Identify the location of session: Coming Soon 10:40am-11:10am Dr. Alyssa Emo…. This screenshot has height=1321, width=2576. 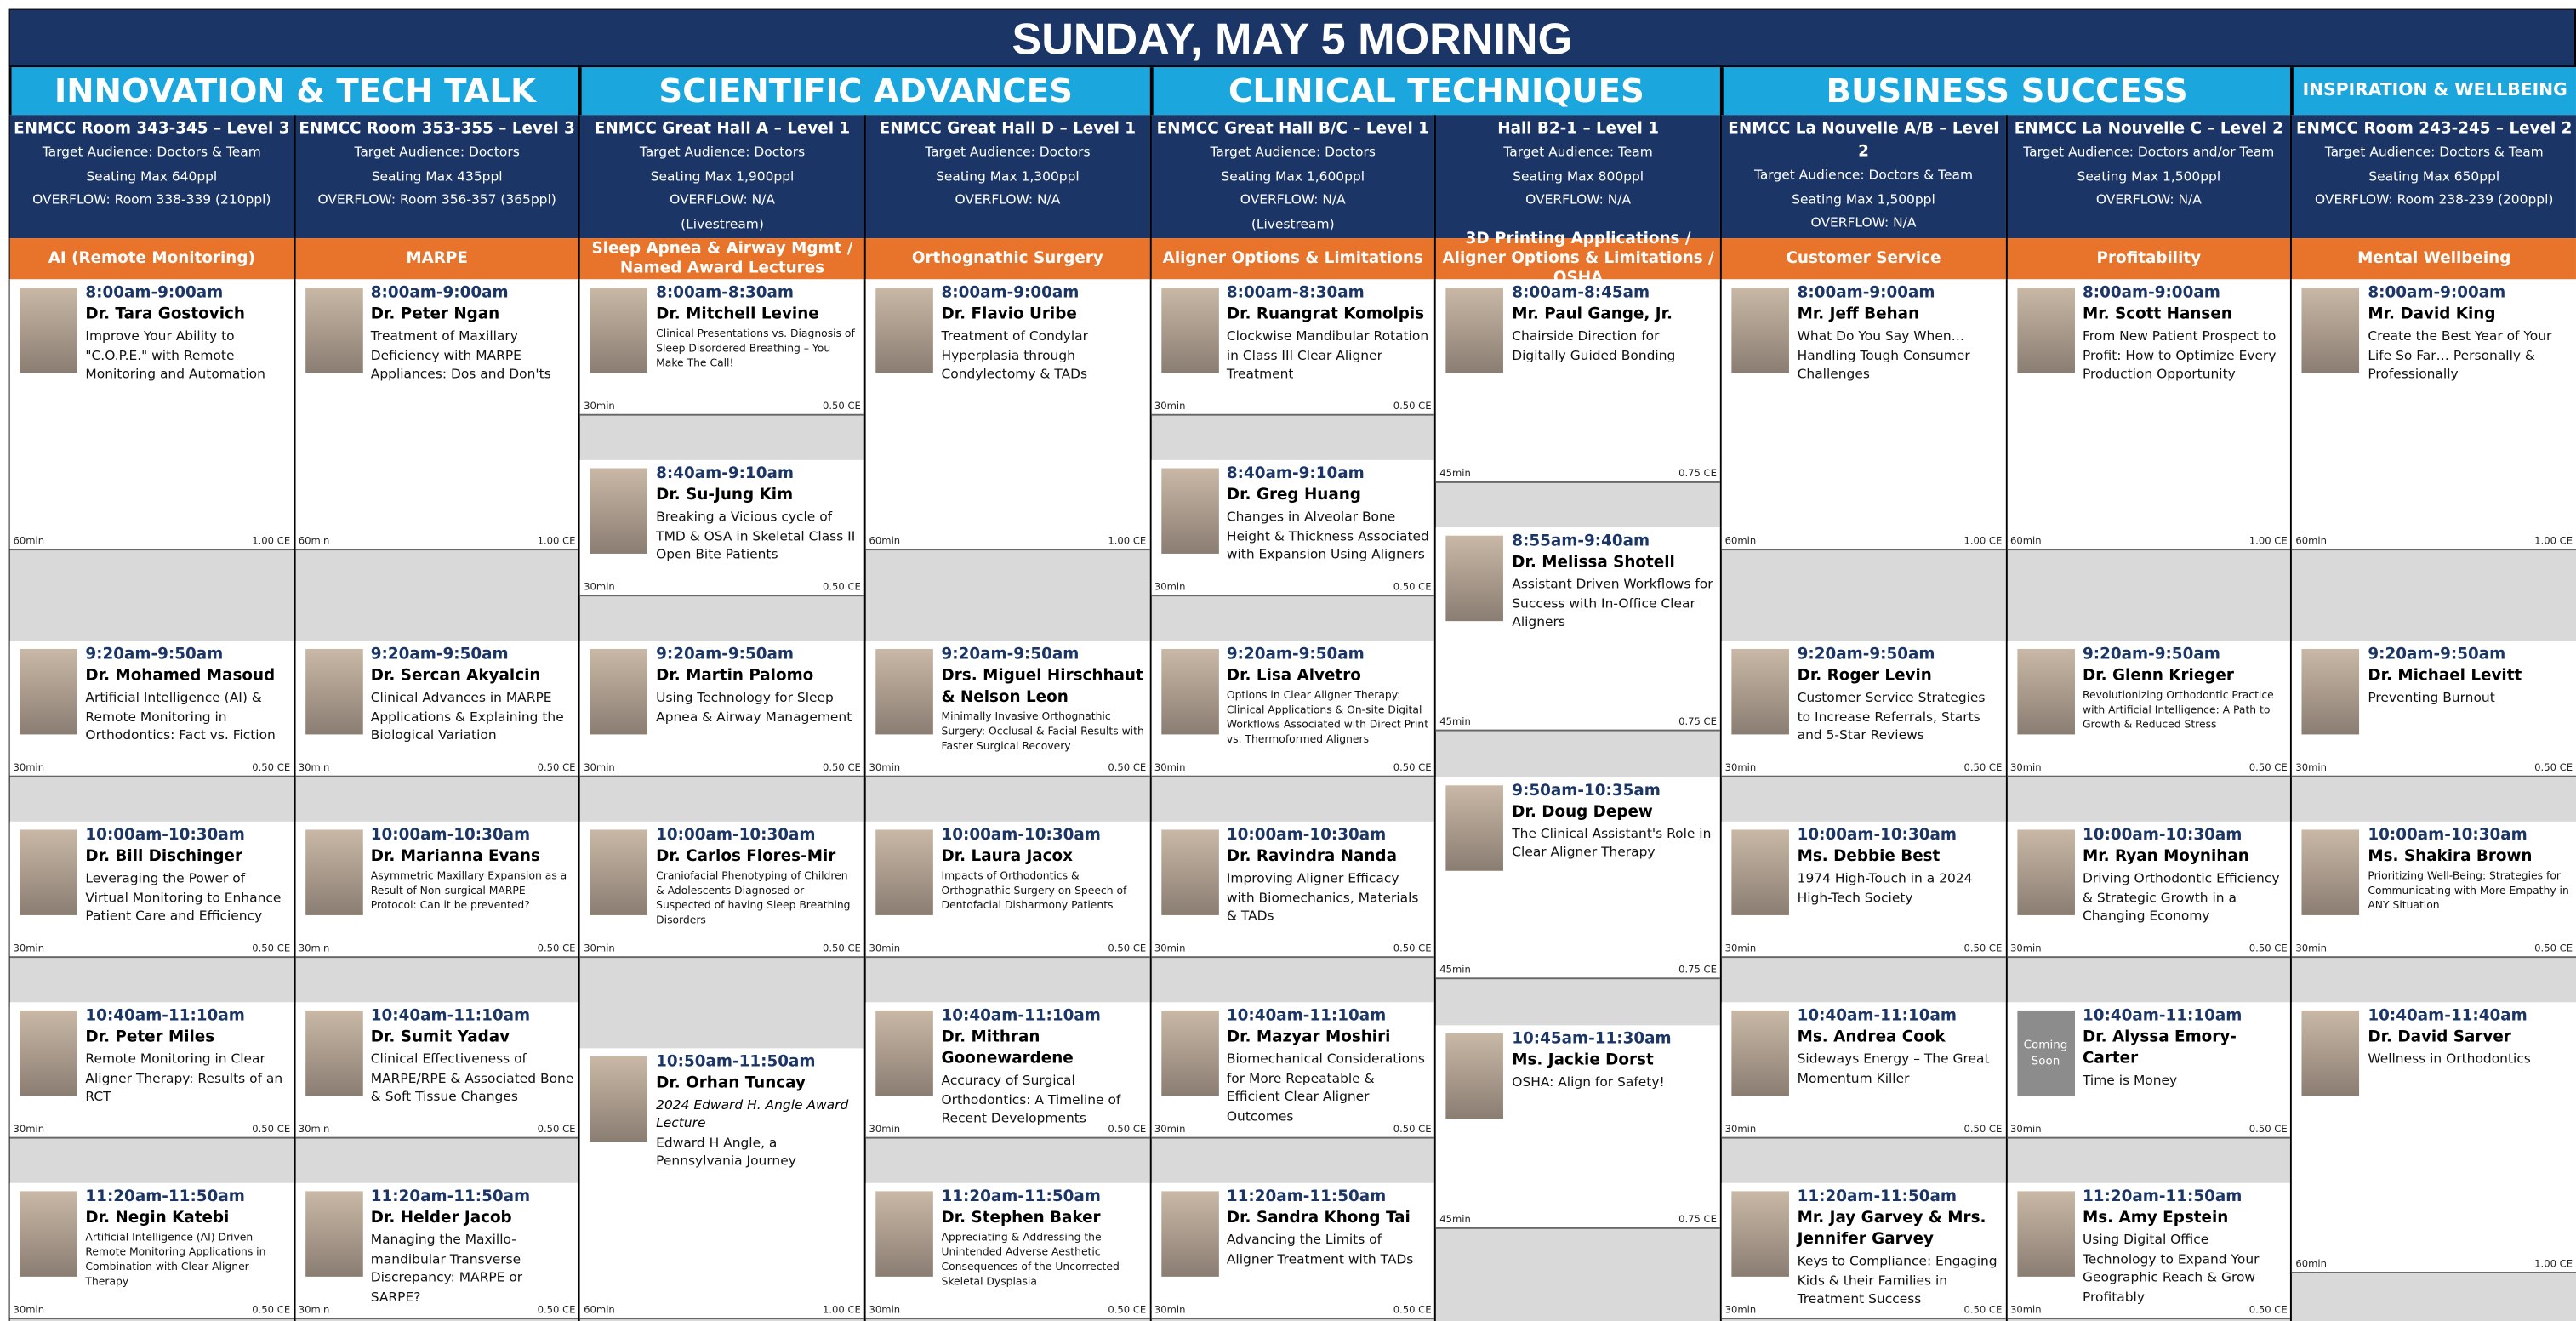
(2149, 1070).